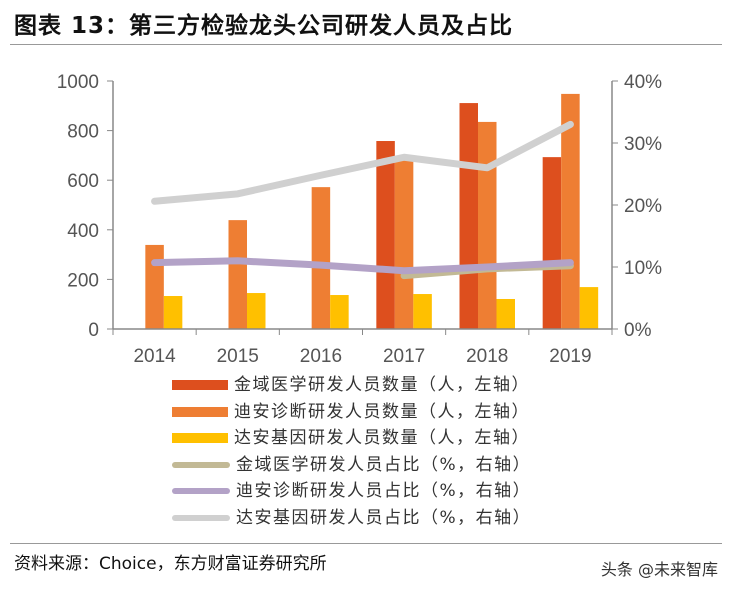  I want to click on x-tick-label: 2014, so click(154, 356).